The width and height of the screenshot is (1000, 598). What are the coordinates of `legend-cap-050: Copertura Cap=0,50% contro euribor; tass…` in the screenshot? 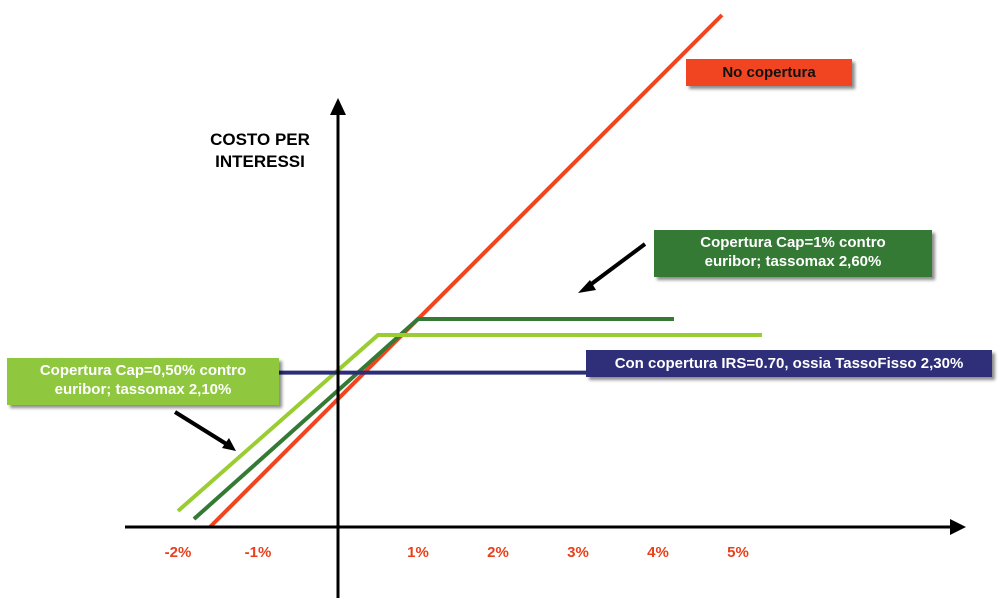 It's located at (143, 381).